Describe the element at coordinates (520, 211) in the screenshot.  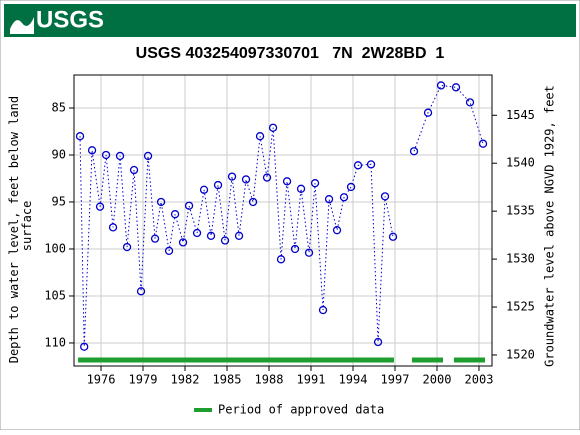
I see `y2-tick-label: 1535` at that location.